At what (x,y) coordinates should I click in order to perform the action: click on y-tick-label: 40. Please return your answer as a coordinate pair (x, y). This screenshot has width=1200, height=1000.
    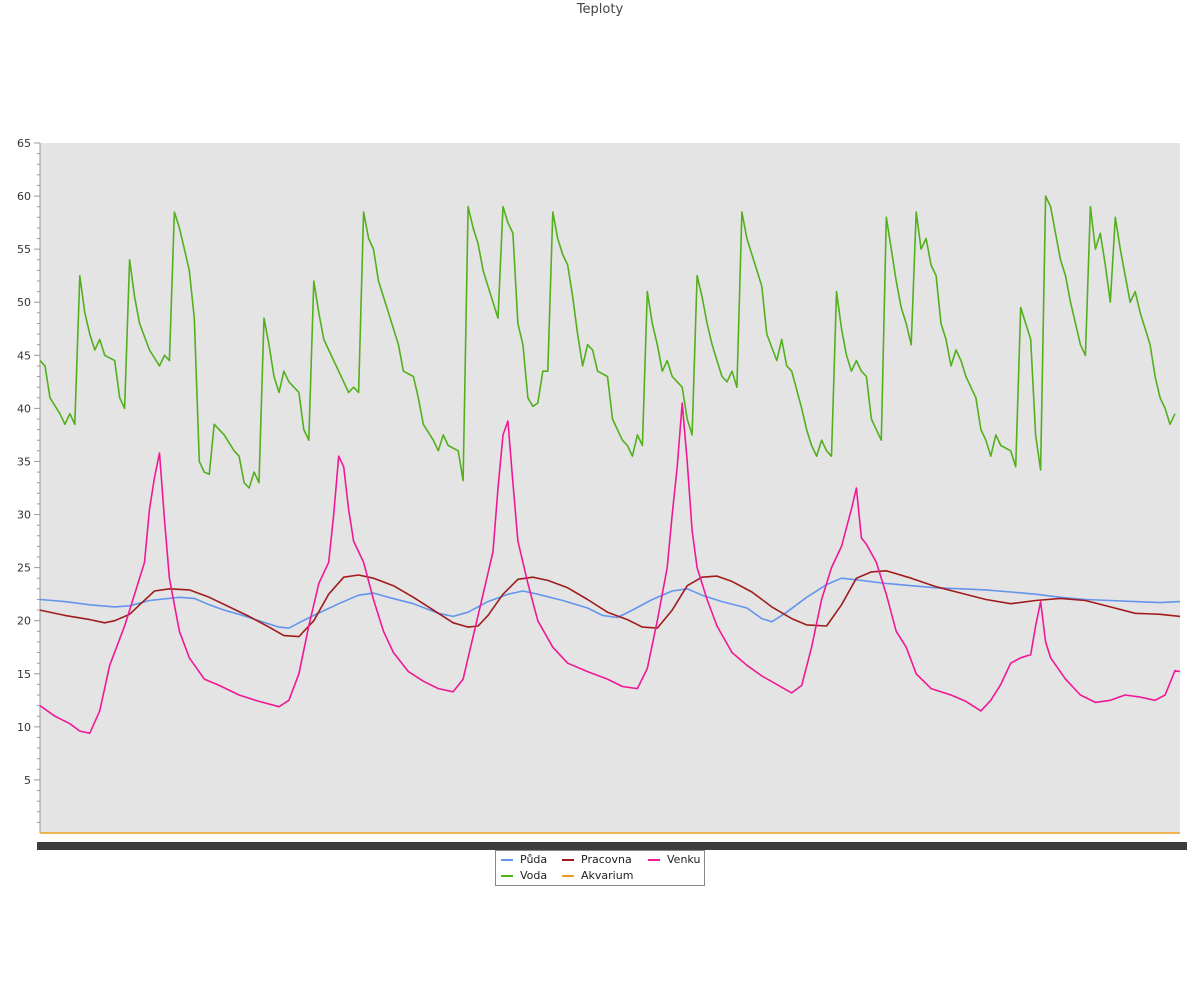
    Looking at the image, I should click on (24, 408).